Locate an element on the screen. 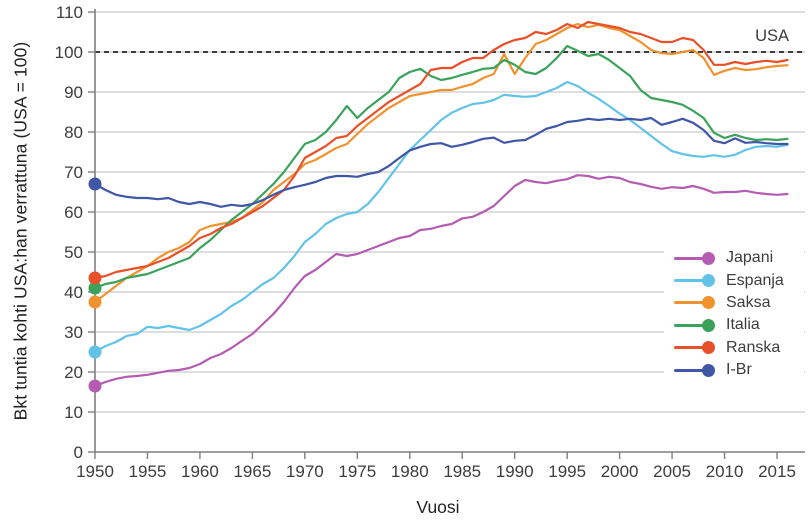 The image size is (810, 525). legend-item-japani: Japani is located at coordinates (739, 258).